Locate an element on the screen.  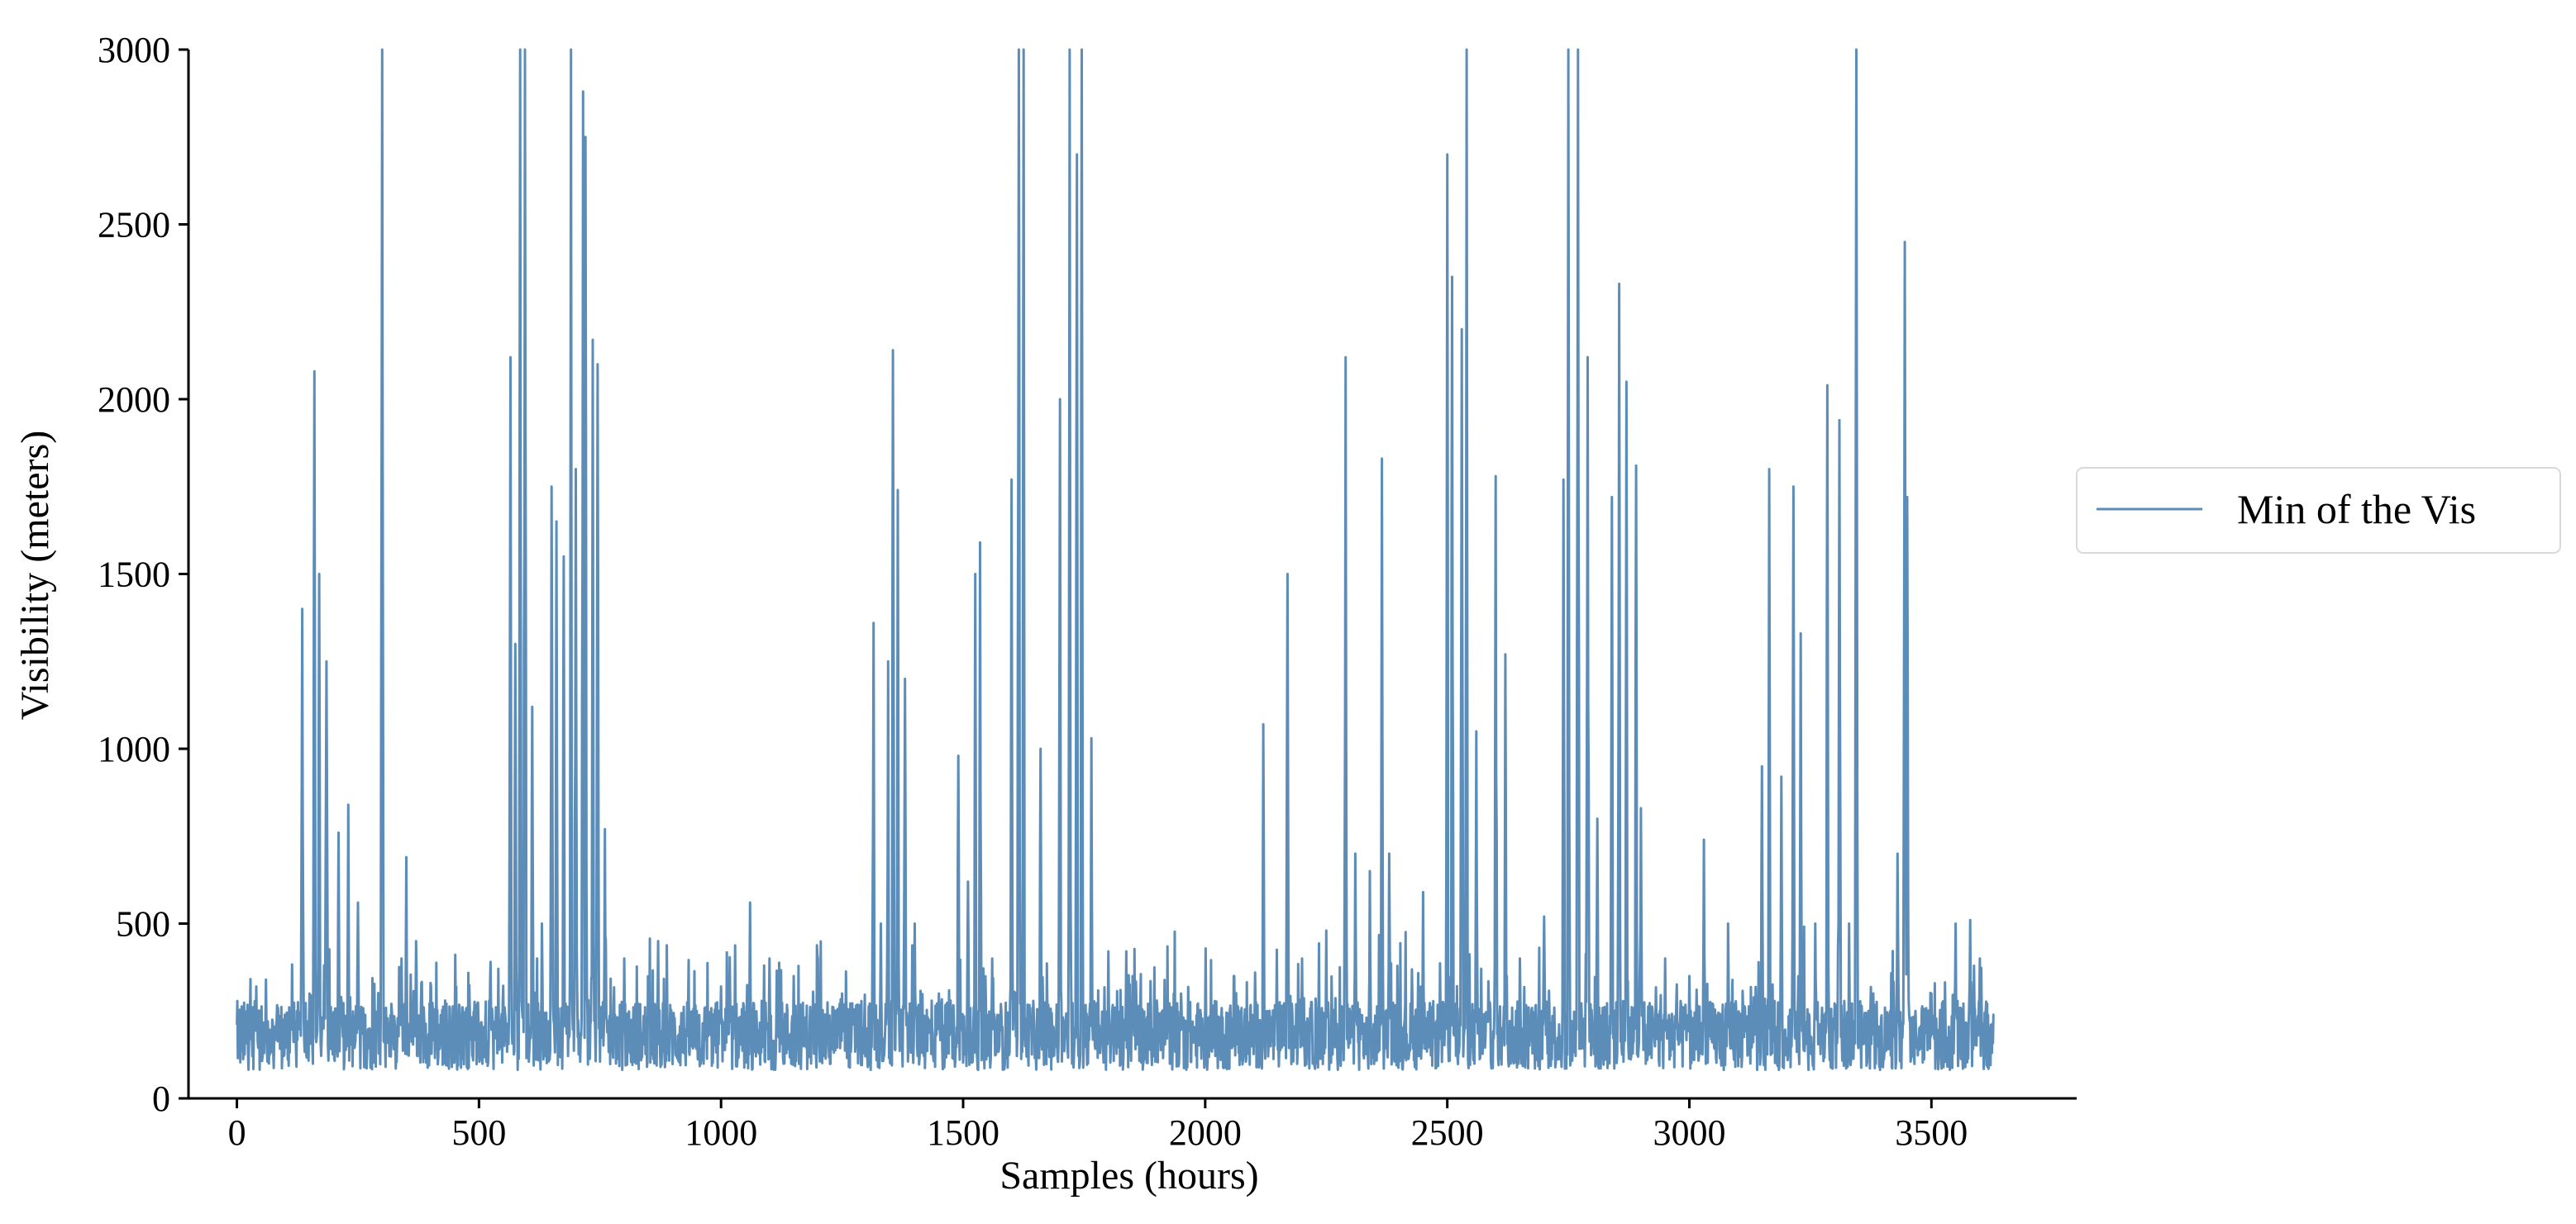
y-tick-label: 500 is located at coordinates (143, 924).